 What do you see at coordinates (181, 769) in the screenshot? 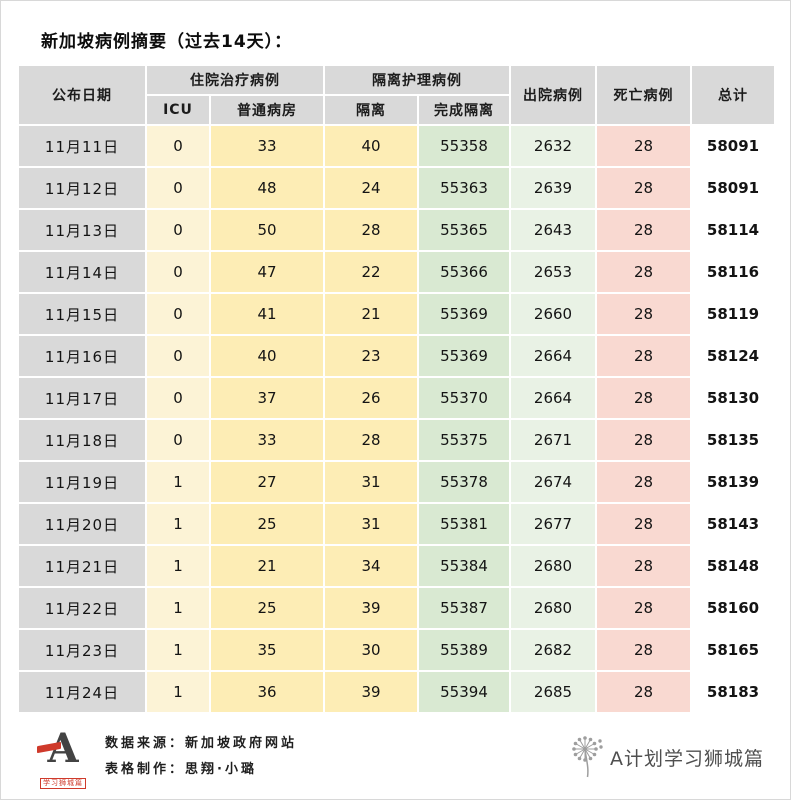
I see `table-credit-line: 表格制作：思翔·小璐` at bounding box center [181, 769].